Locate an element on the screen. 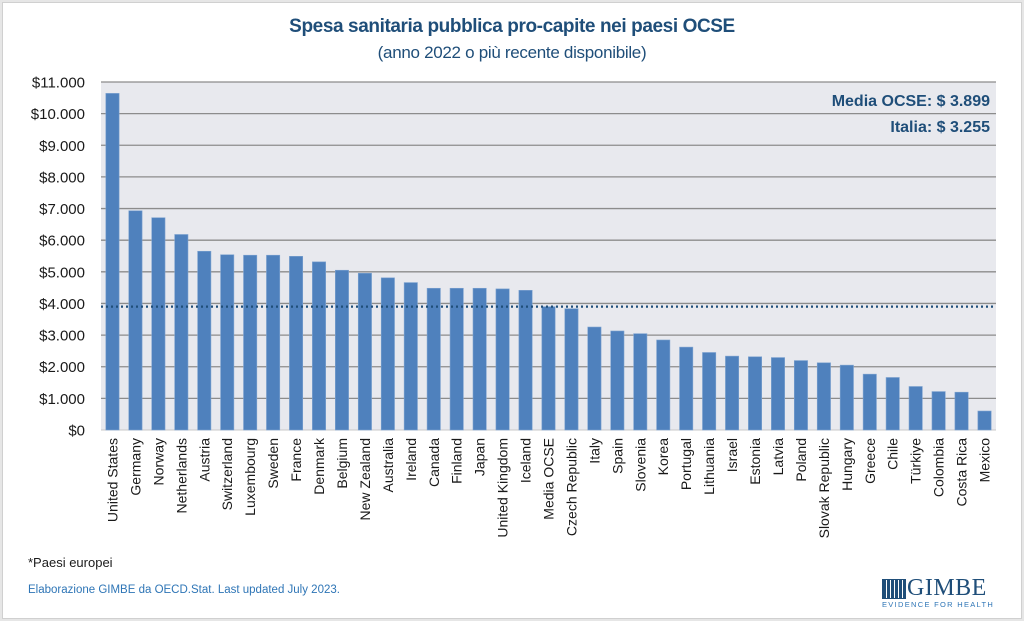 This screenshot has height=621, width=1024. x-tick-label: Israel is located at coordinates (732, 455).